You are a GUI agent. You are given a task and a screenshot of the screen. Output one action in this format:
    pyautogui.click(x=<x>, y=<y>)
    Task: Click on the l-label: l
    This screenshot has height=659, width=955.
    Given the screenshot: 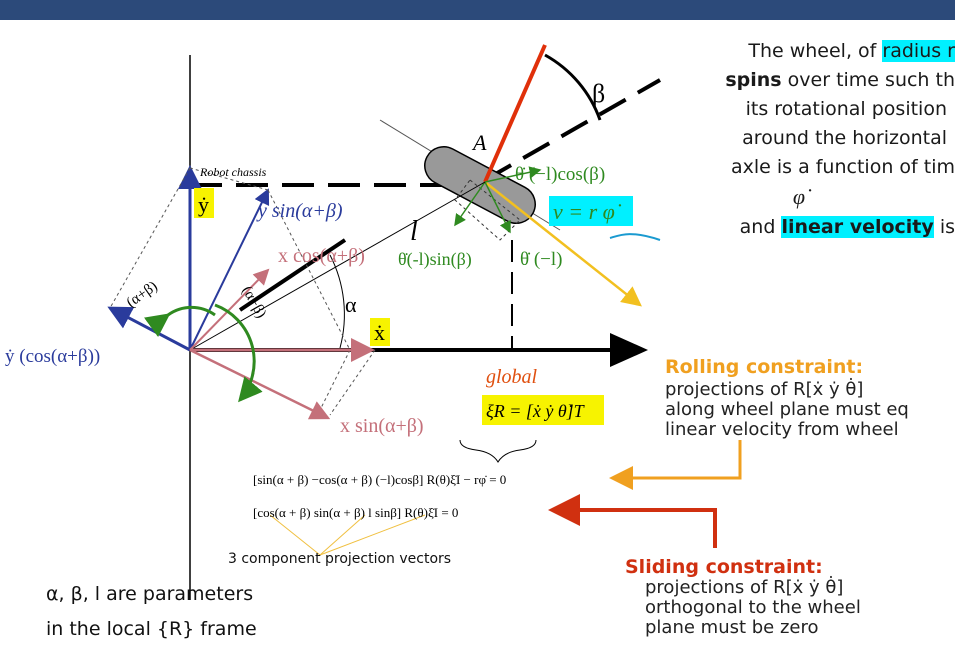 What is the action you would take?
    pyautogui.click(x=414, y=231)
    